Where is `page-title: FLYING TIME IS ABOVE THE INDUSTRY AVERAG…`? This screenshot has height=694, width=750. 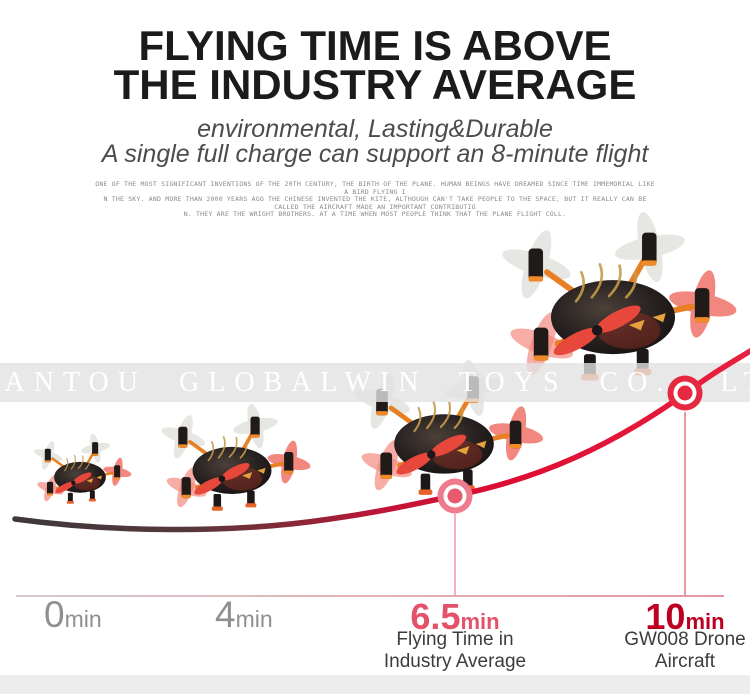
page-title: FLYING TIME IS ABOVE THE INDUSTRY AVERAG… is located at coordinates (375, 65).